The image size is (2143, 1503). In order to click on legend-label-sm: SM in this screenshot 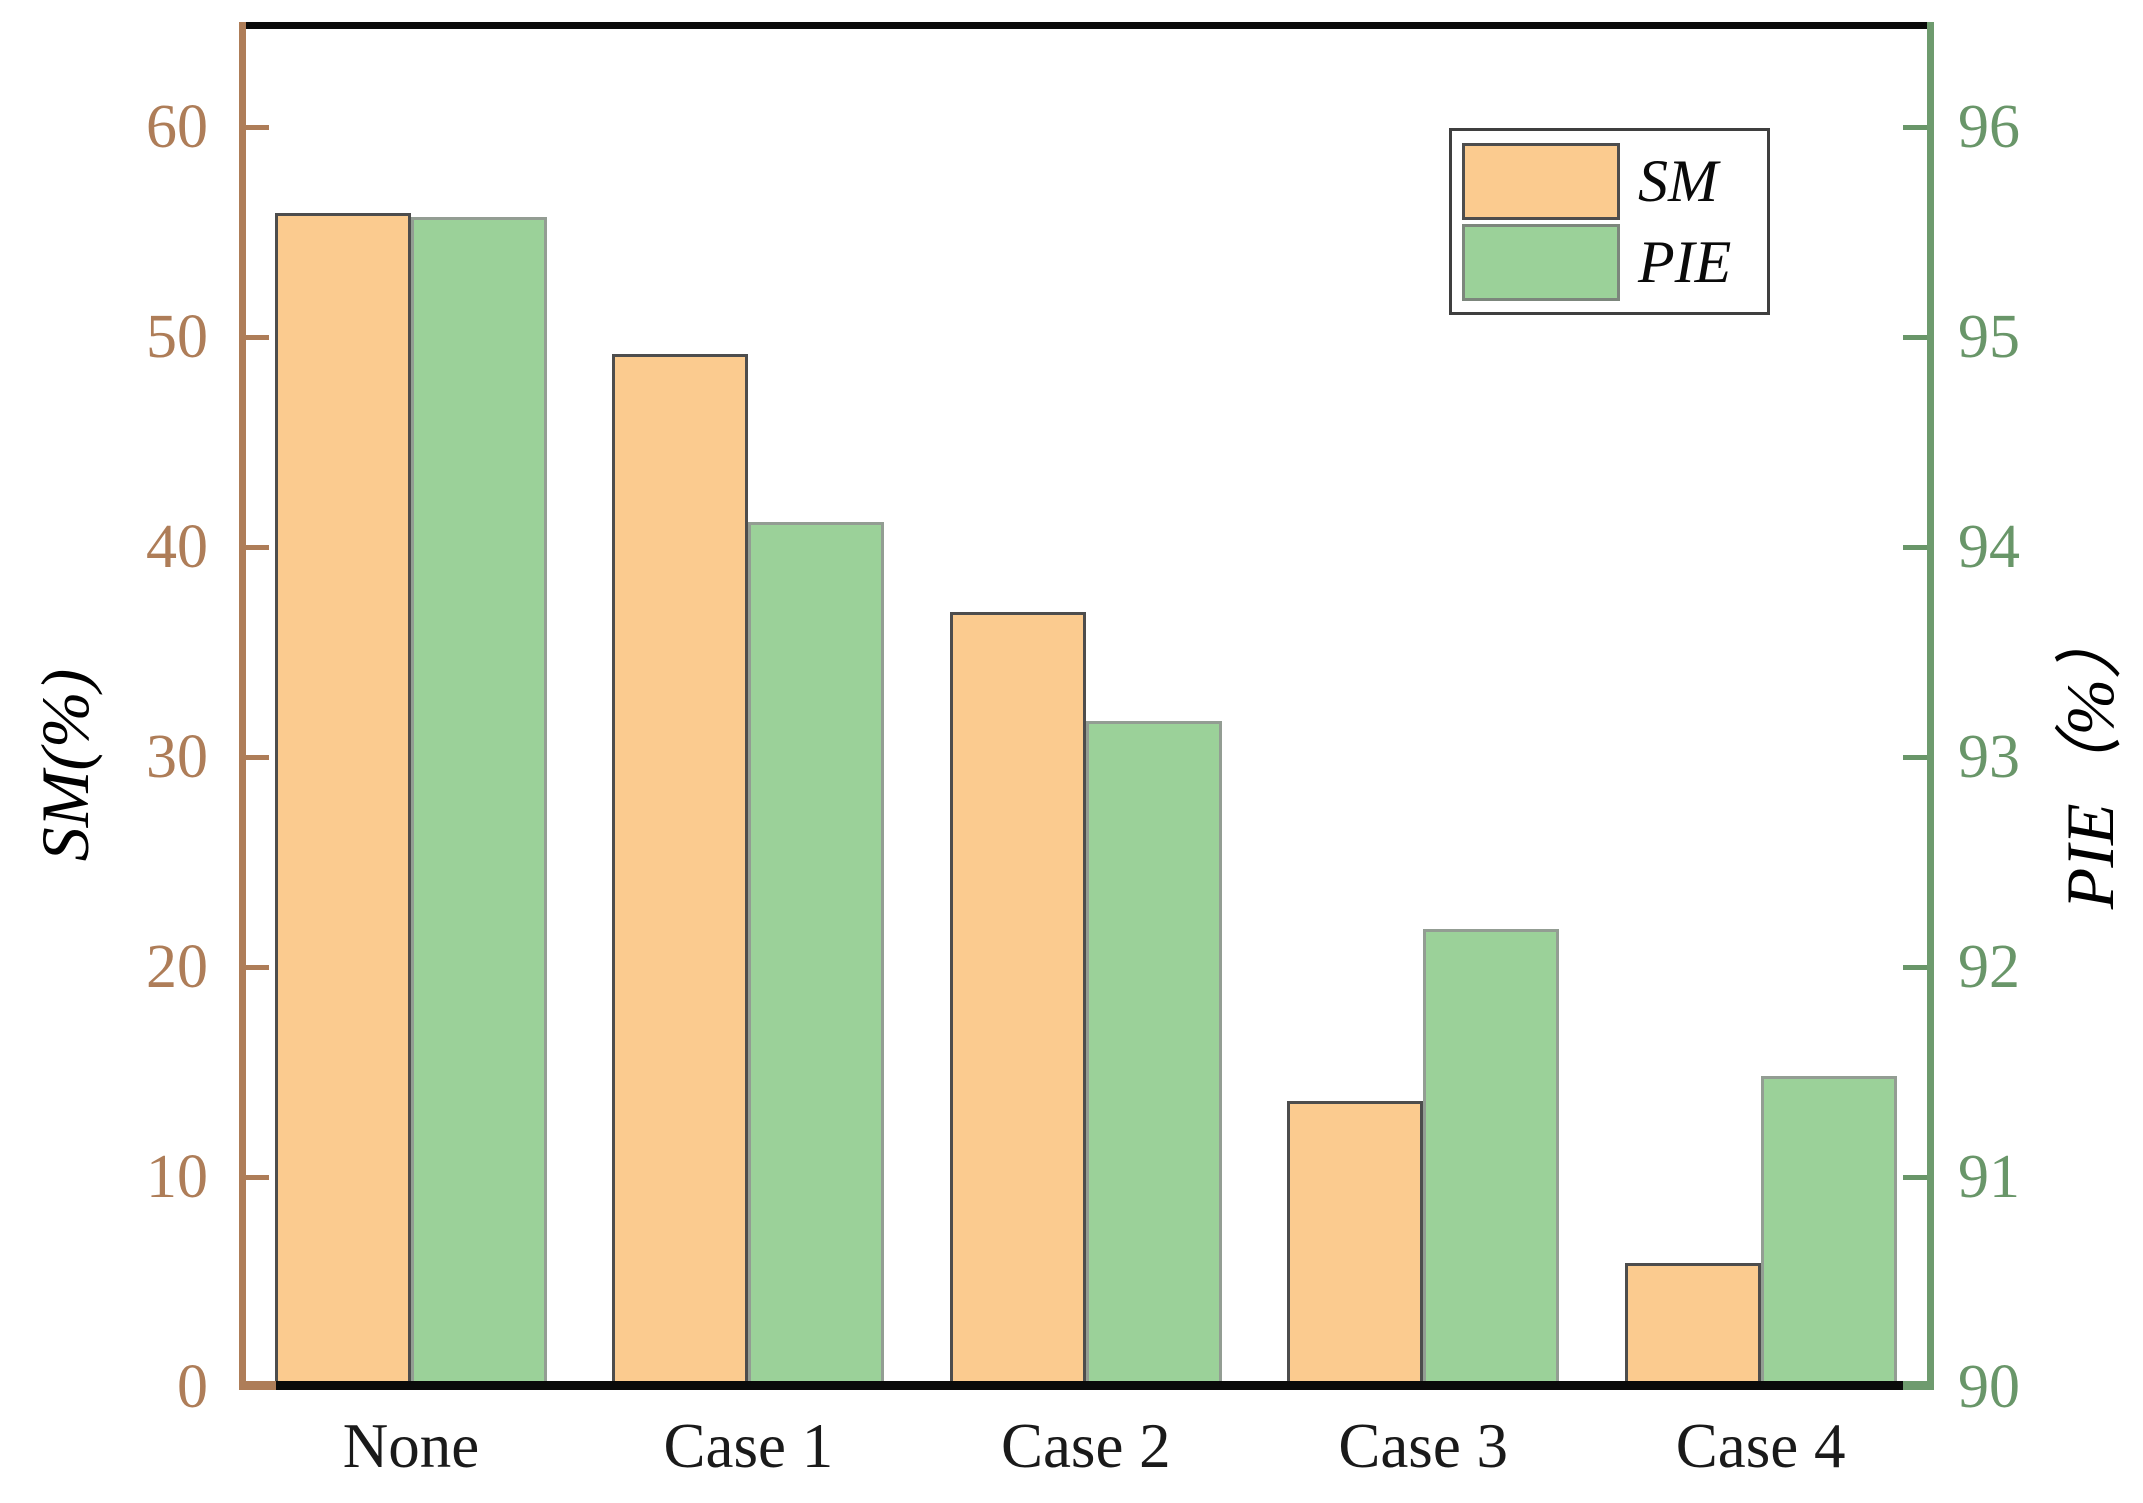, I will do `click(1678, 181)`.